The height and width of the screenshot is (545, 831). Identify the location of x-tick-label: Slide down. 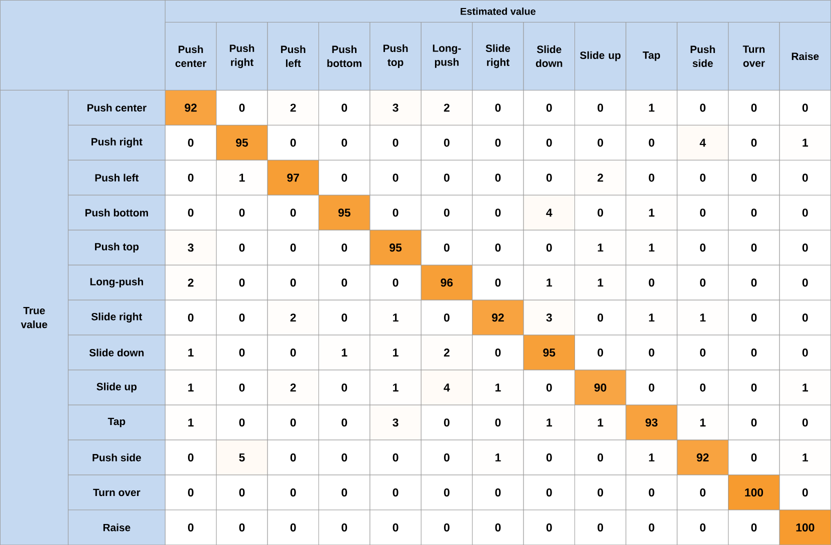
(549, 56).